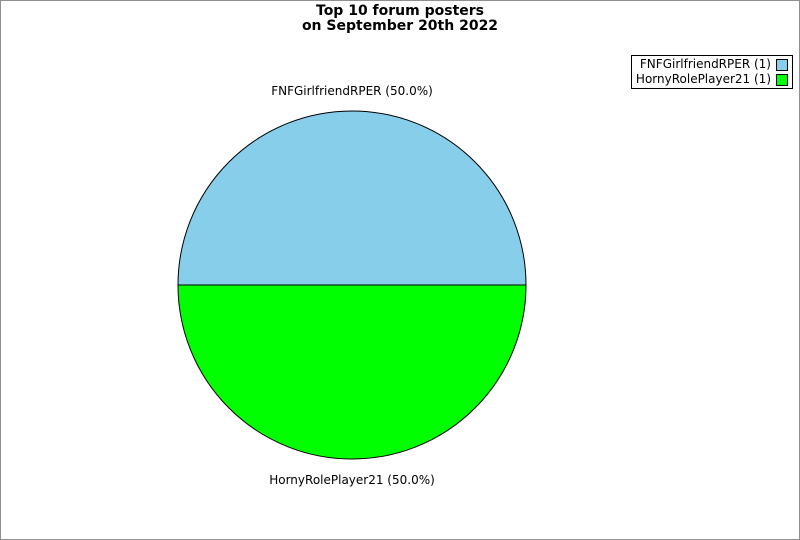  I want to click on chart-title-line1: Top 10 forum posters, so click(400, 11).